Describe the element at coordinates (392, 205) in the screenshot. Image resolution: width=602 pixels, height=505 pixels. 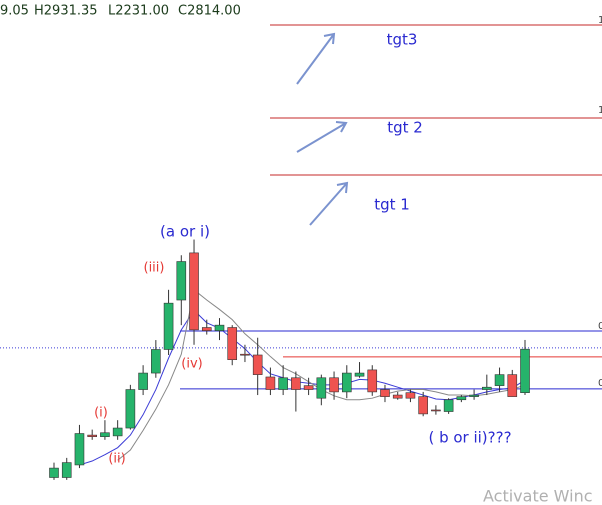
I see `annotation: tgt 1` at that location.